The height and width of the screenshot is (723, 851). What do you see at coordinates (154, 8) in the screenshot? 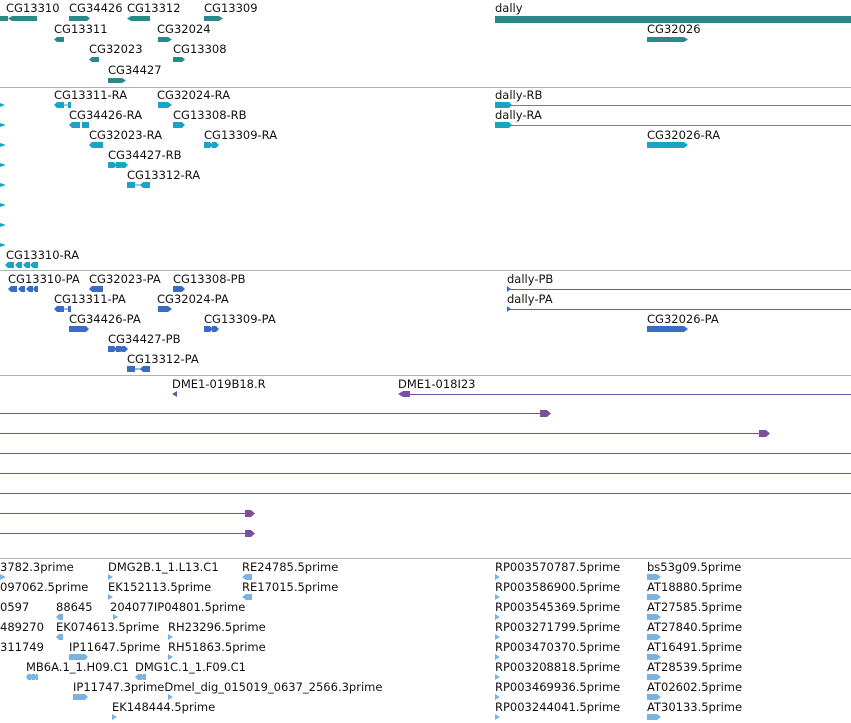
I see `gene-label: CG13312` at bounding box center [154, 8].